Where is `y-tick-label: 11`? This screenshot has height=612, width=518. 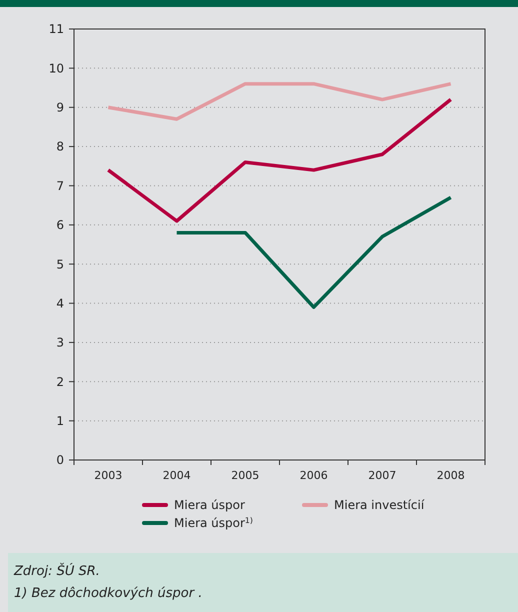
y-tick-label: 11 is located at coordinates (56, 29).